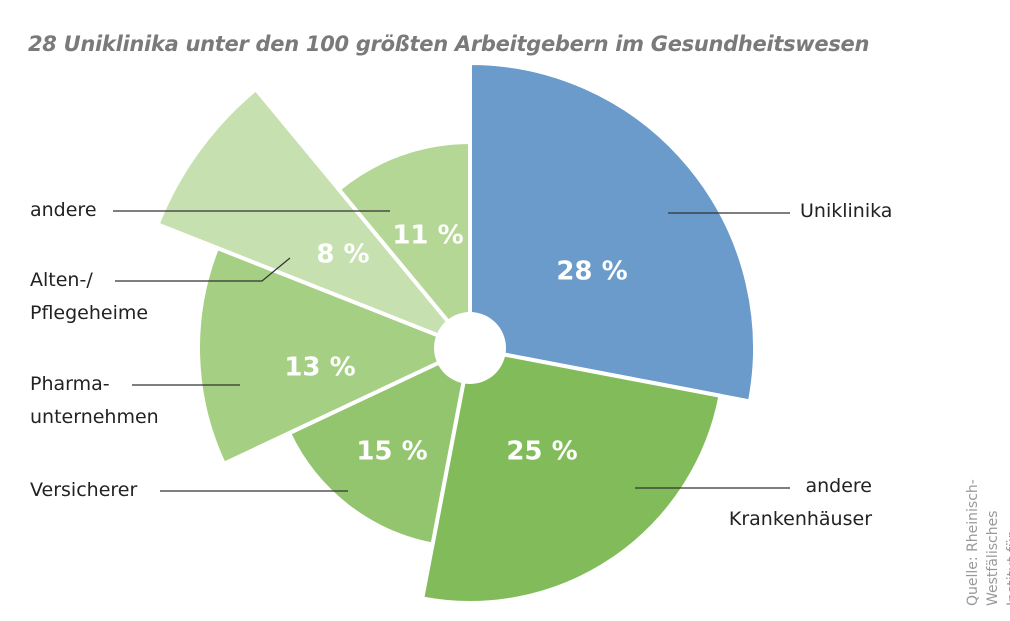 Image resolution: width=1010 pixels, height=621 pixels. Describe the element at coordinates (541, 452) in the screenshot. I see `value-label: 25 %` at that location.